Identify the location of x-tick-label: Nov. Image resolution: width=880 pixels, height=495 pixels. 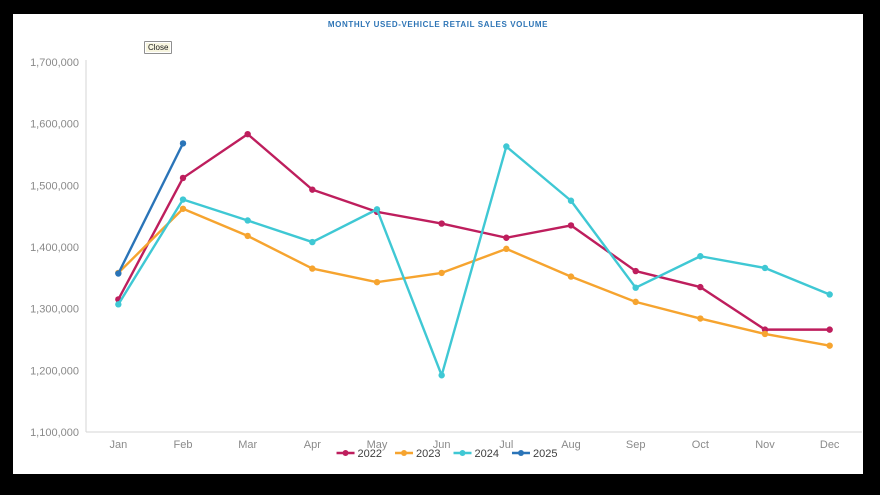
(765, 445).